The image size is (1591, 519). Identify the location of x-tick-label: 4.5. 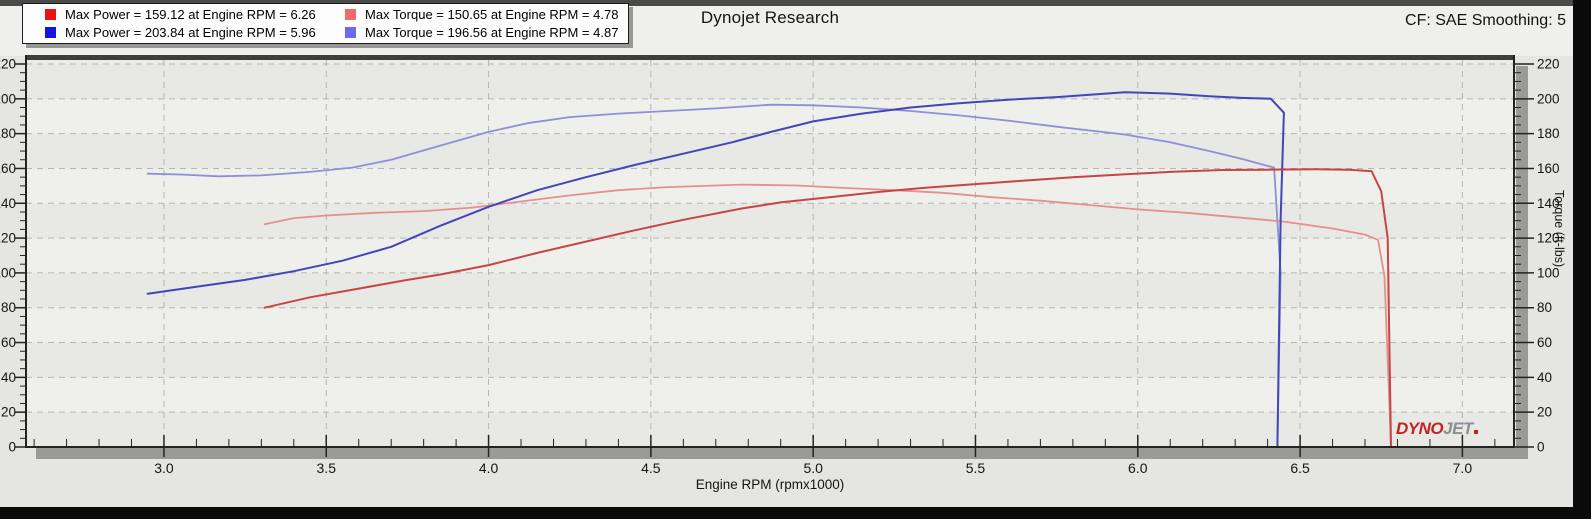
(651, 468).